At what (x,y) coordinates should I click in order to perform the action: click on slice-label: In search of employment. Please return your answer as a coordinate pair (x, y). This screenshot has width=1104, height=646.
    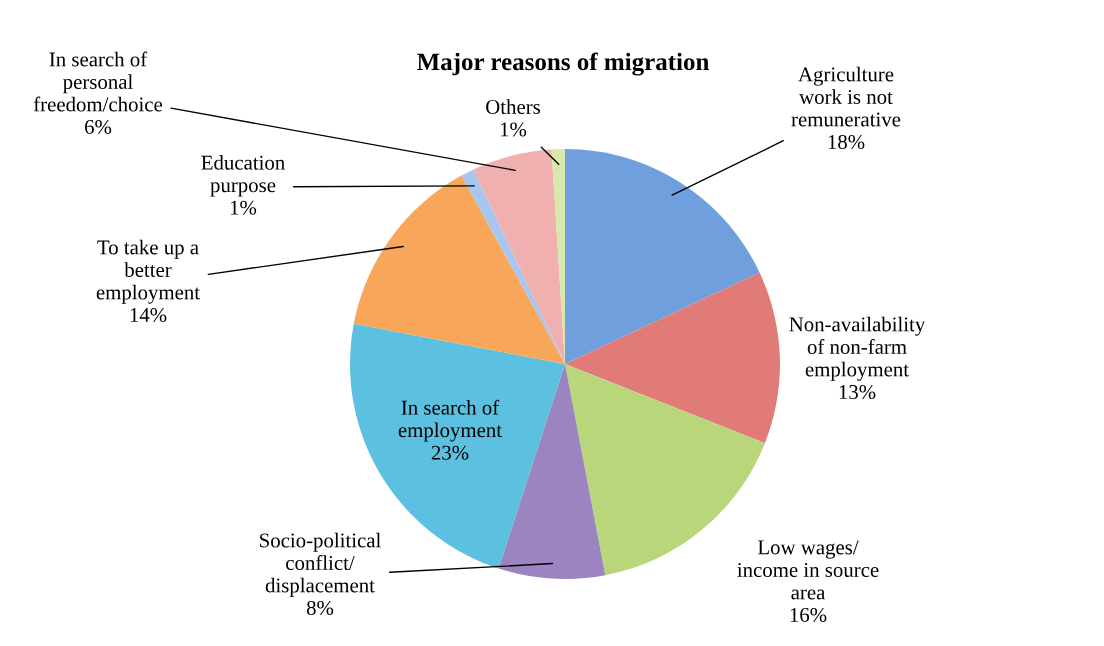
    Looking at the image, I should click on (450, 420).